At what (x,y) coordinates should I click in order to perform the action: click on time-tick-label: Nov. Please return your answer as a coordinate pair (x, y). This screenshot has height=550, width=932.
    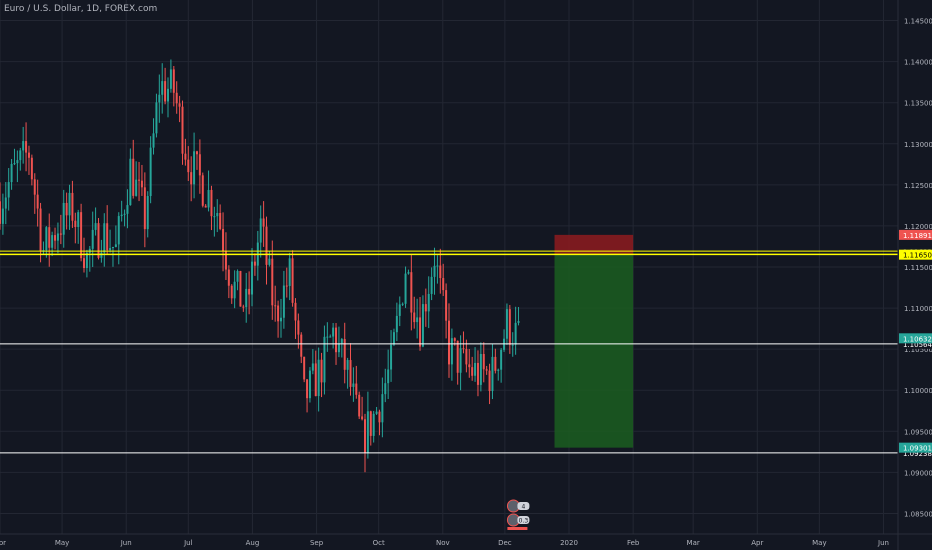
    Looking at the image, I should click on (443, 543).